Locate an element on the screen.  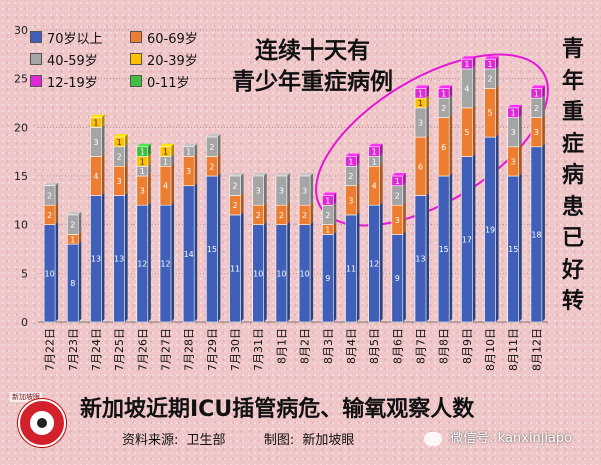
bar-value-label: 5 is located at coordinates (466, 132).